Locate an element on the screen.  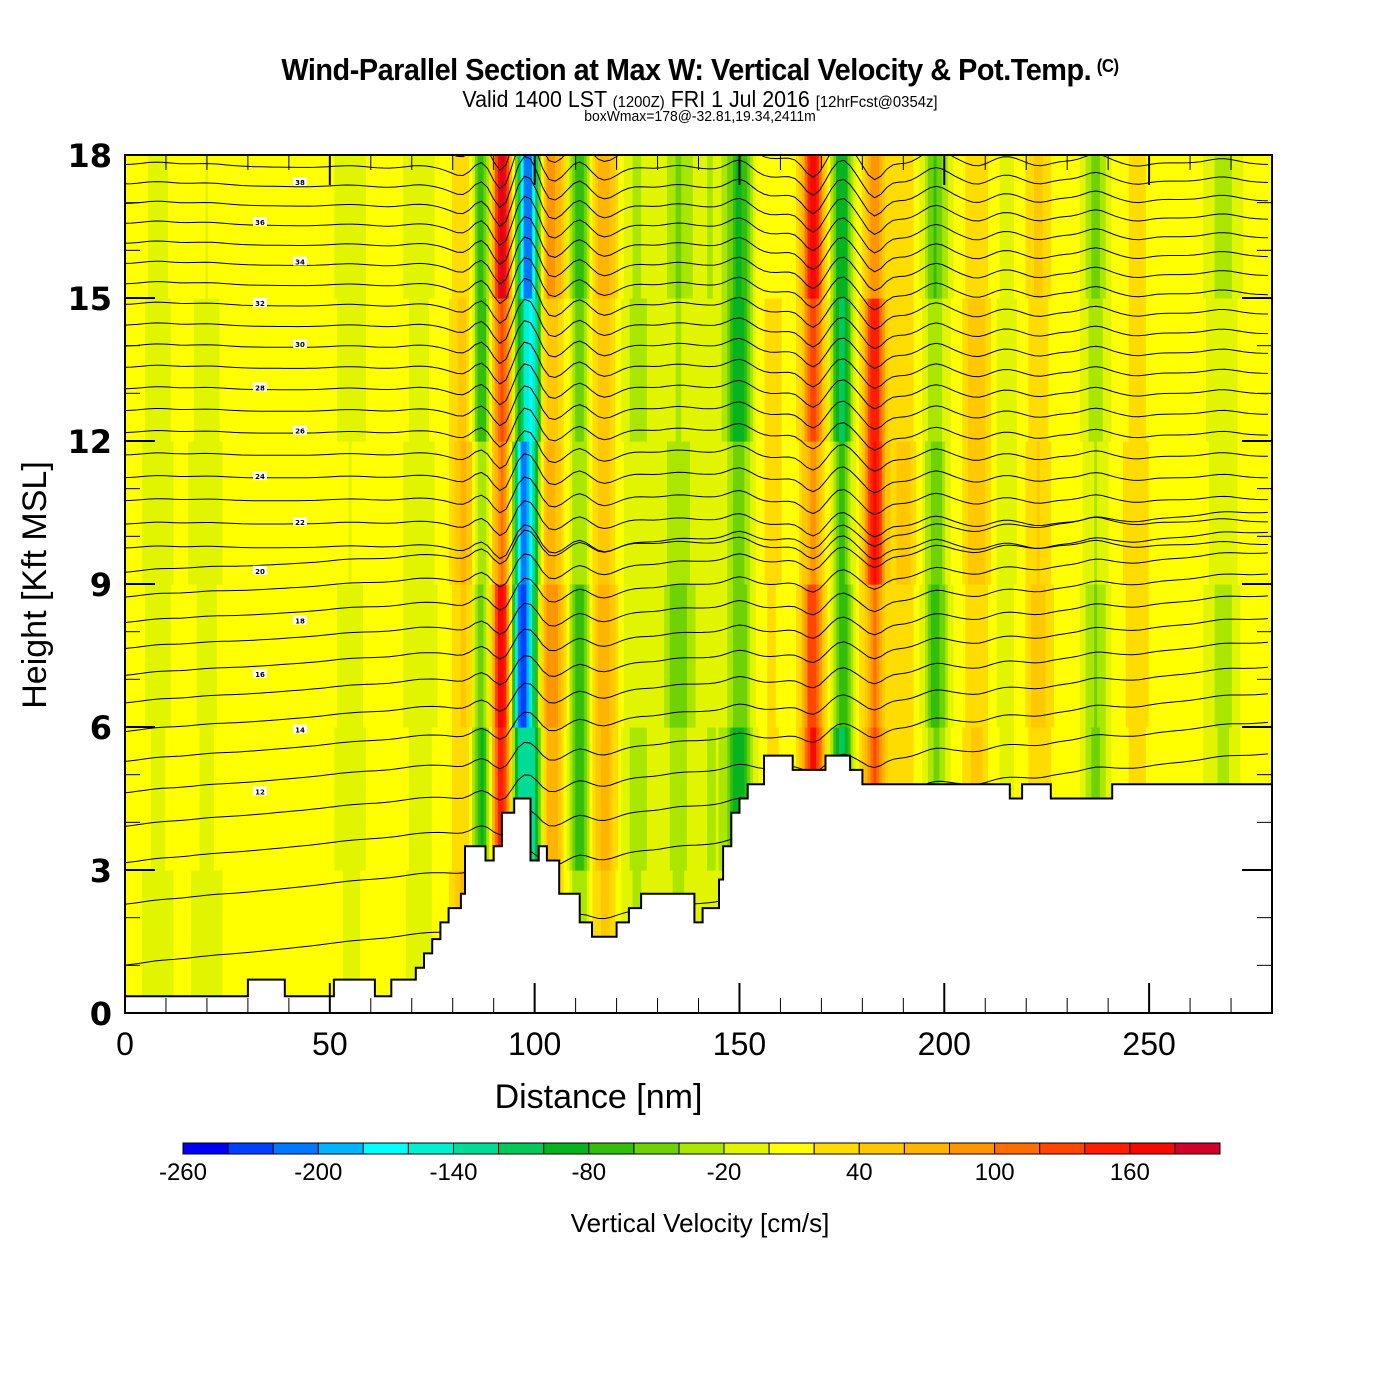
contour-label: 26 is located at coordinates (300, 430).